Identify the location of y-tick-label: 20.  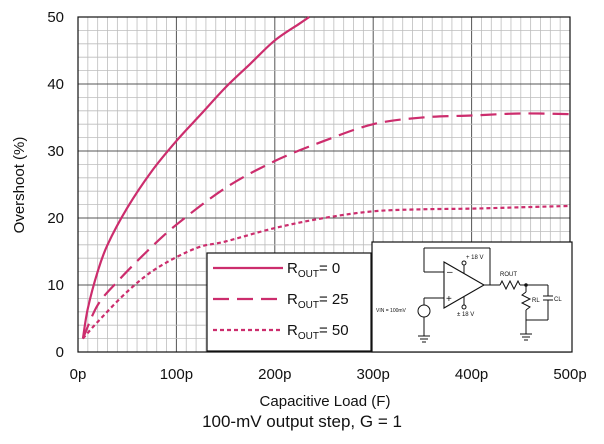
(55, 218).